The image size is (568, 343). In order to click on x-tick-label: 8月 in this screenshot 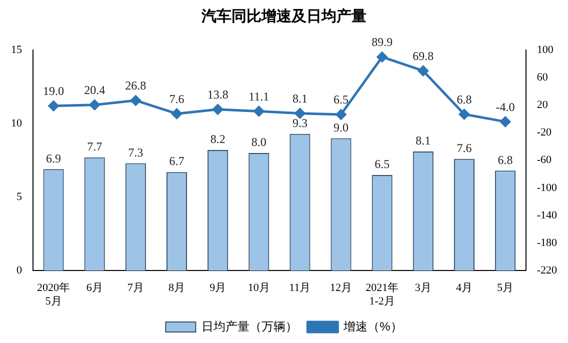, I will do `click(176, 288)`.